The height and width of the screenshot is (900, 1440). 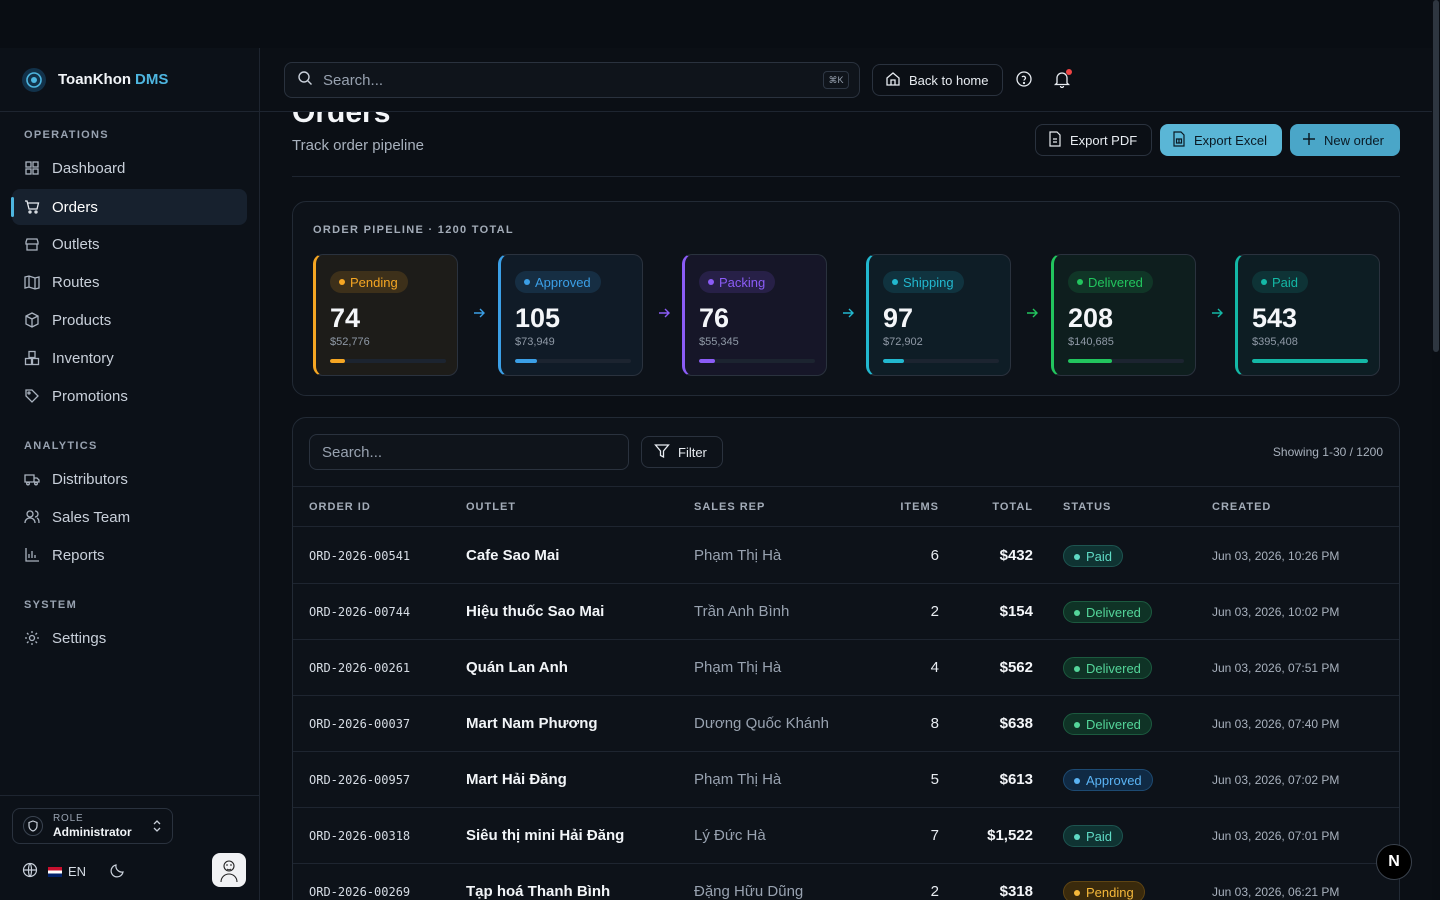 I want to click on export-pdf-button: Export PDF, so click(x=1093, y=140).